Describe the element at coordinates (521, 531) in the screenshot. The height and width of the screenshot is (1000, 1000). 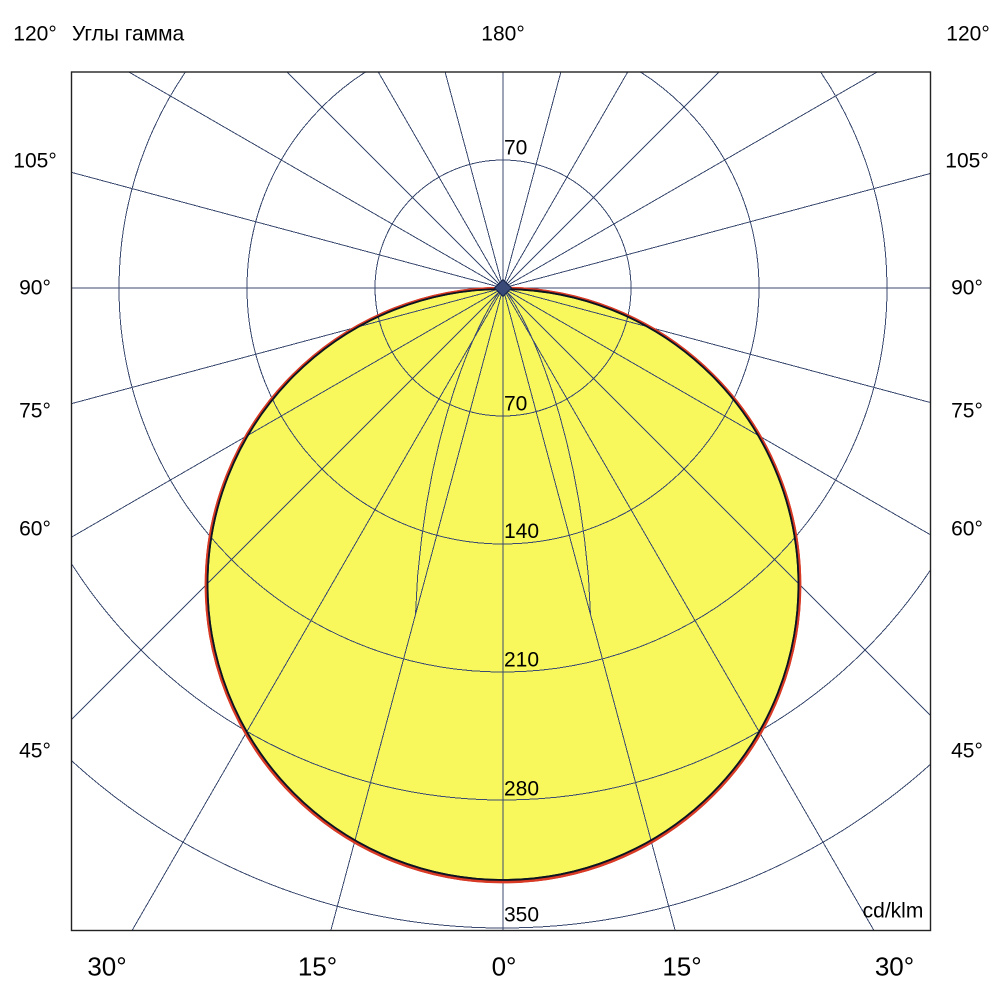
I see `svg-text: 140` at that location.